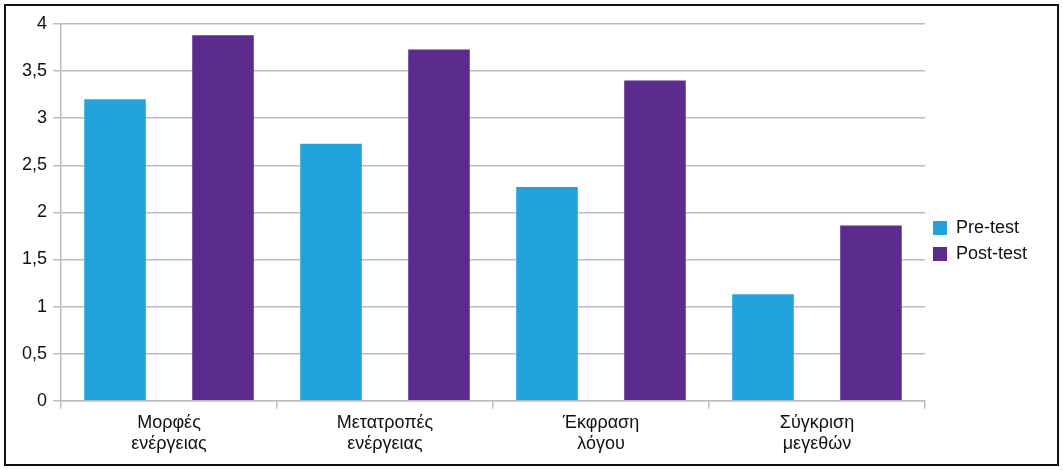  Describe the element at coordinates (42, 22) in the screenshot. I see `y-tick-label: 4` at that location.